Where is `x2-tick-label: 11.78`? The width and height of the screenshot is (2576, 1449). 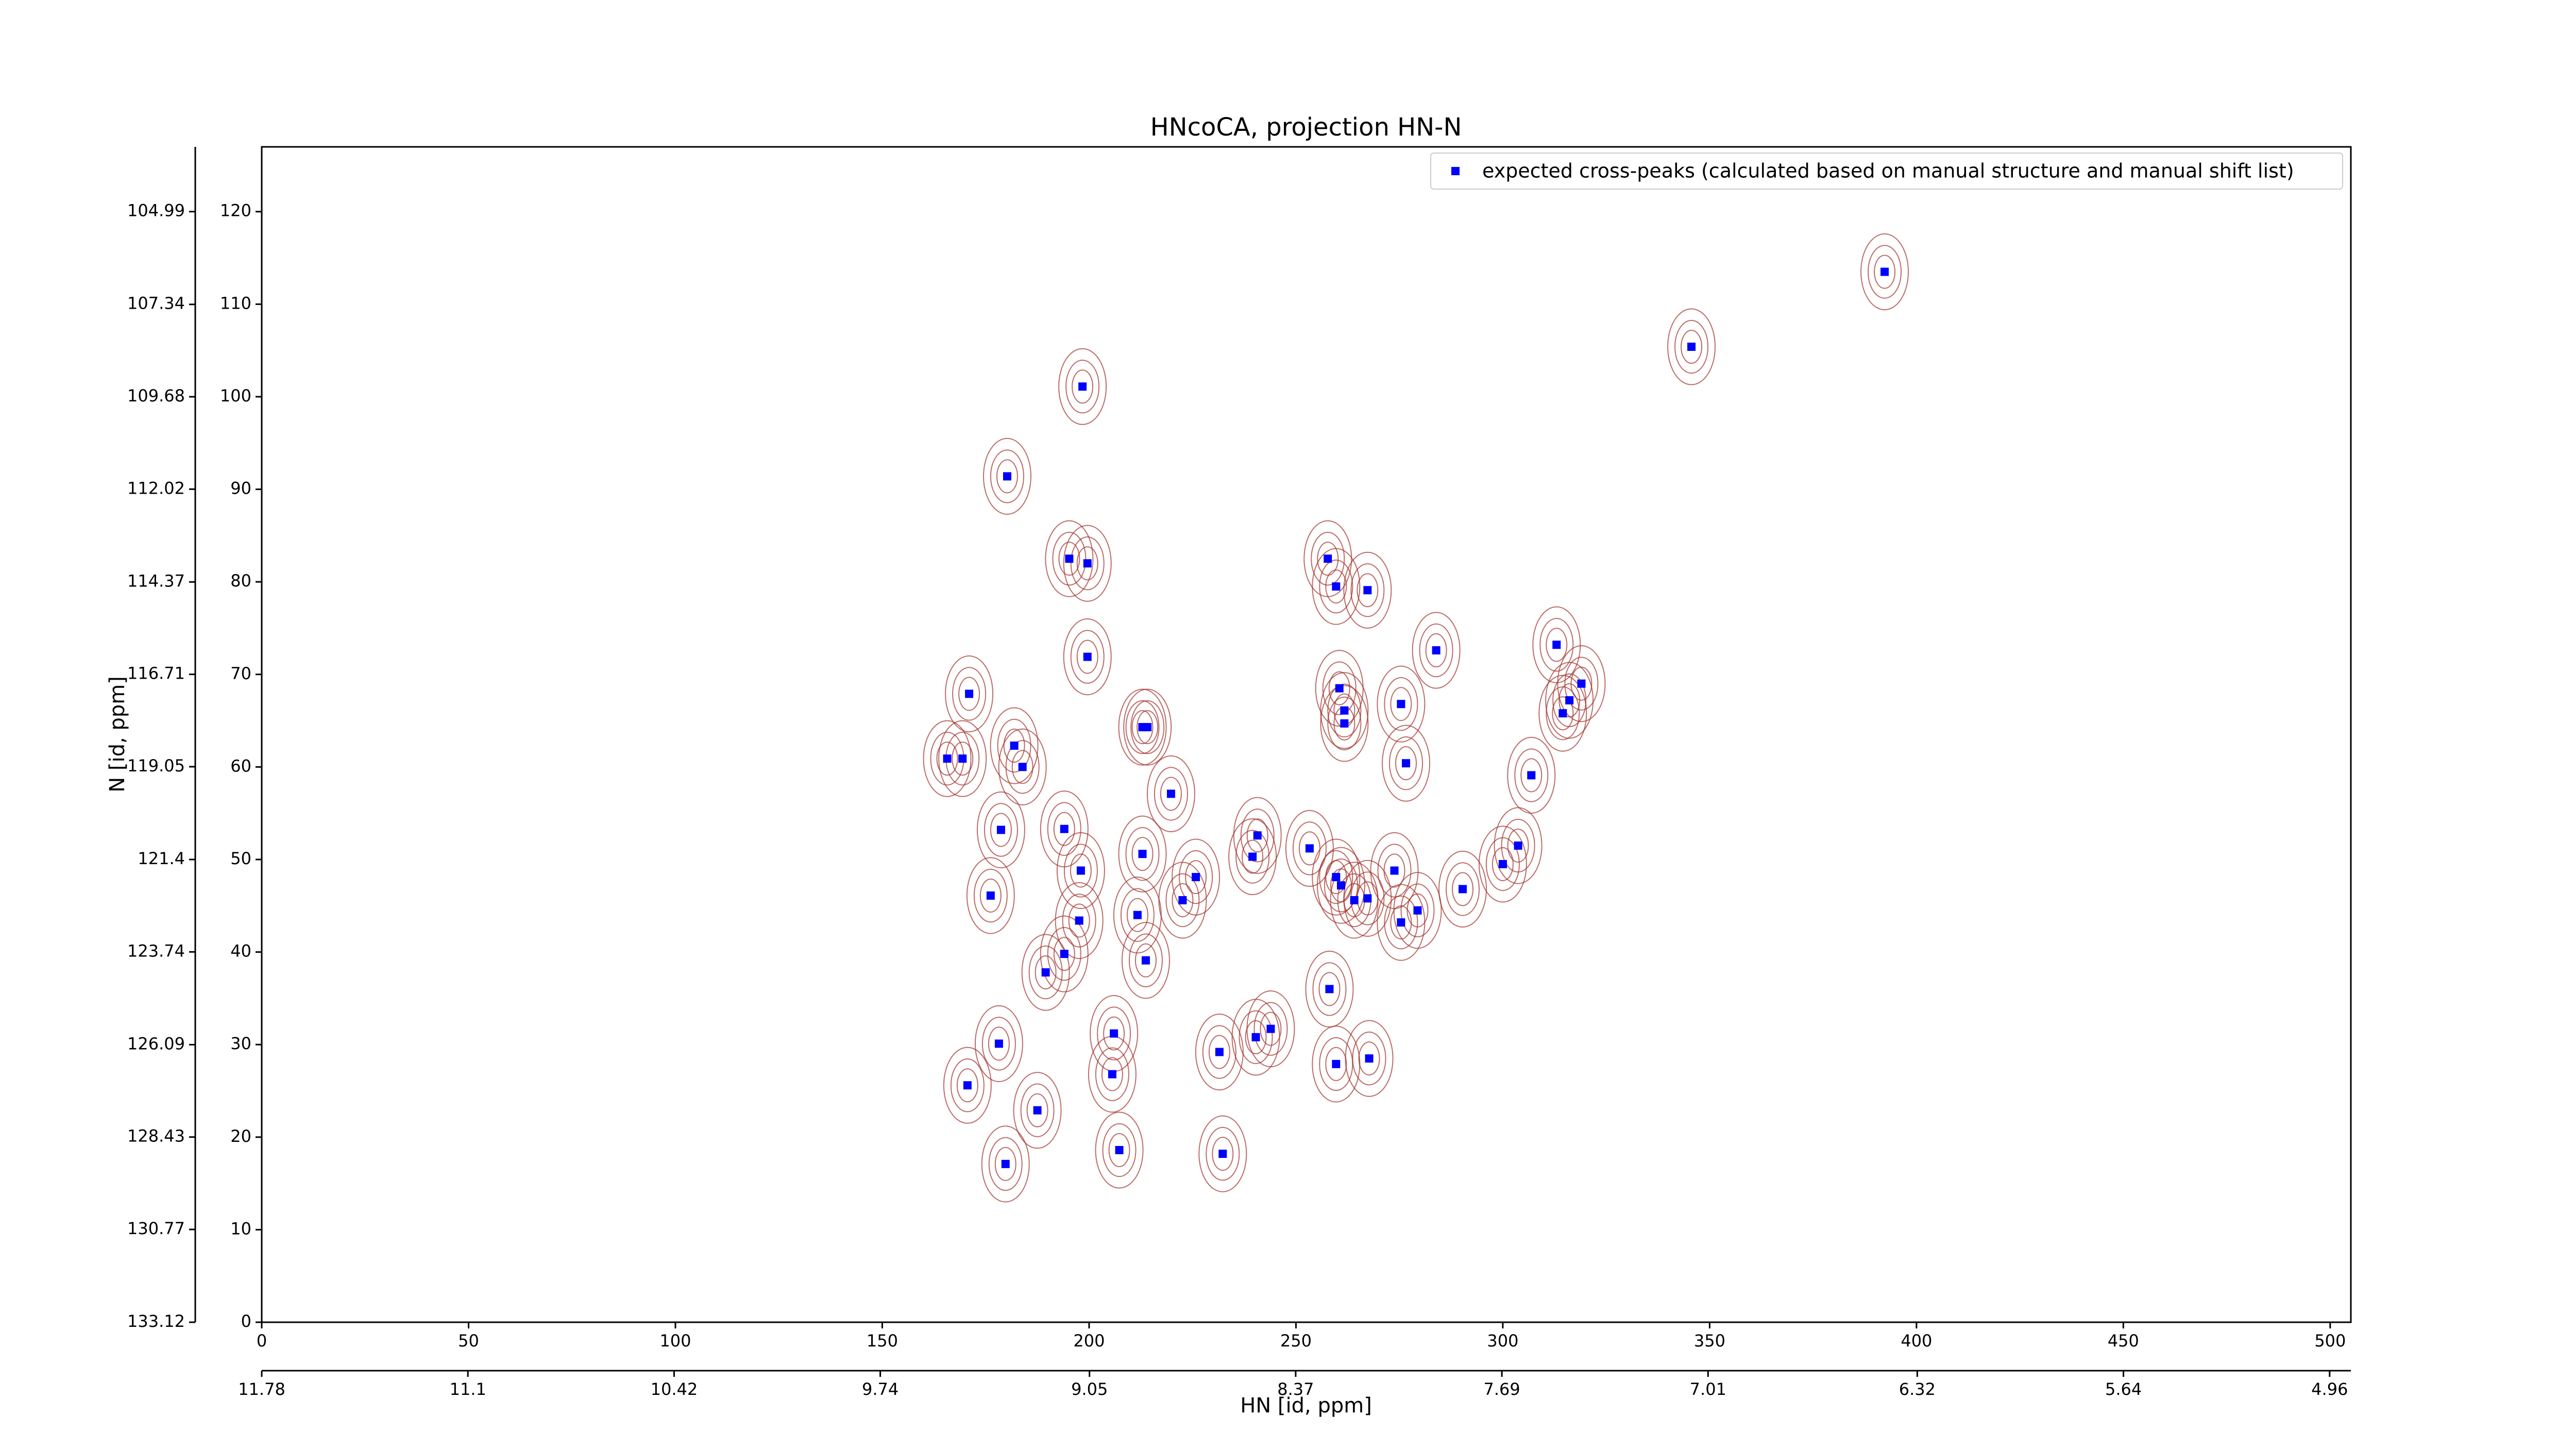
x2-tick-label: 11.78 is located at coordinates (261, 1389).